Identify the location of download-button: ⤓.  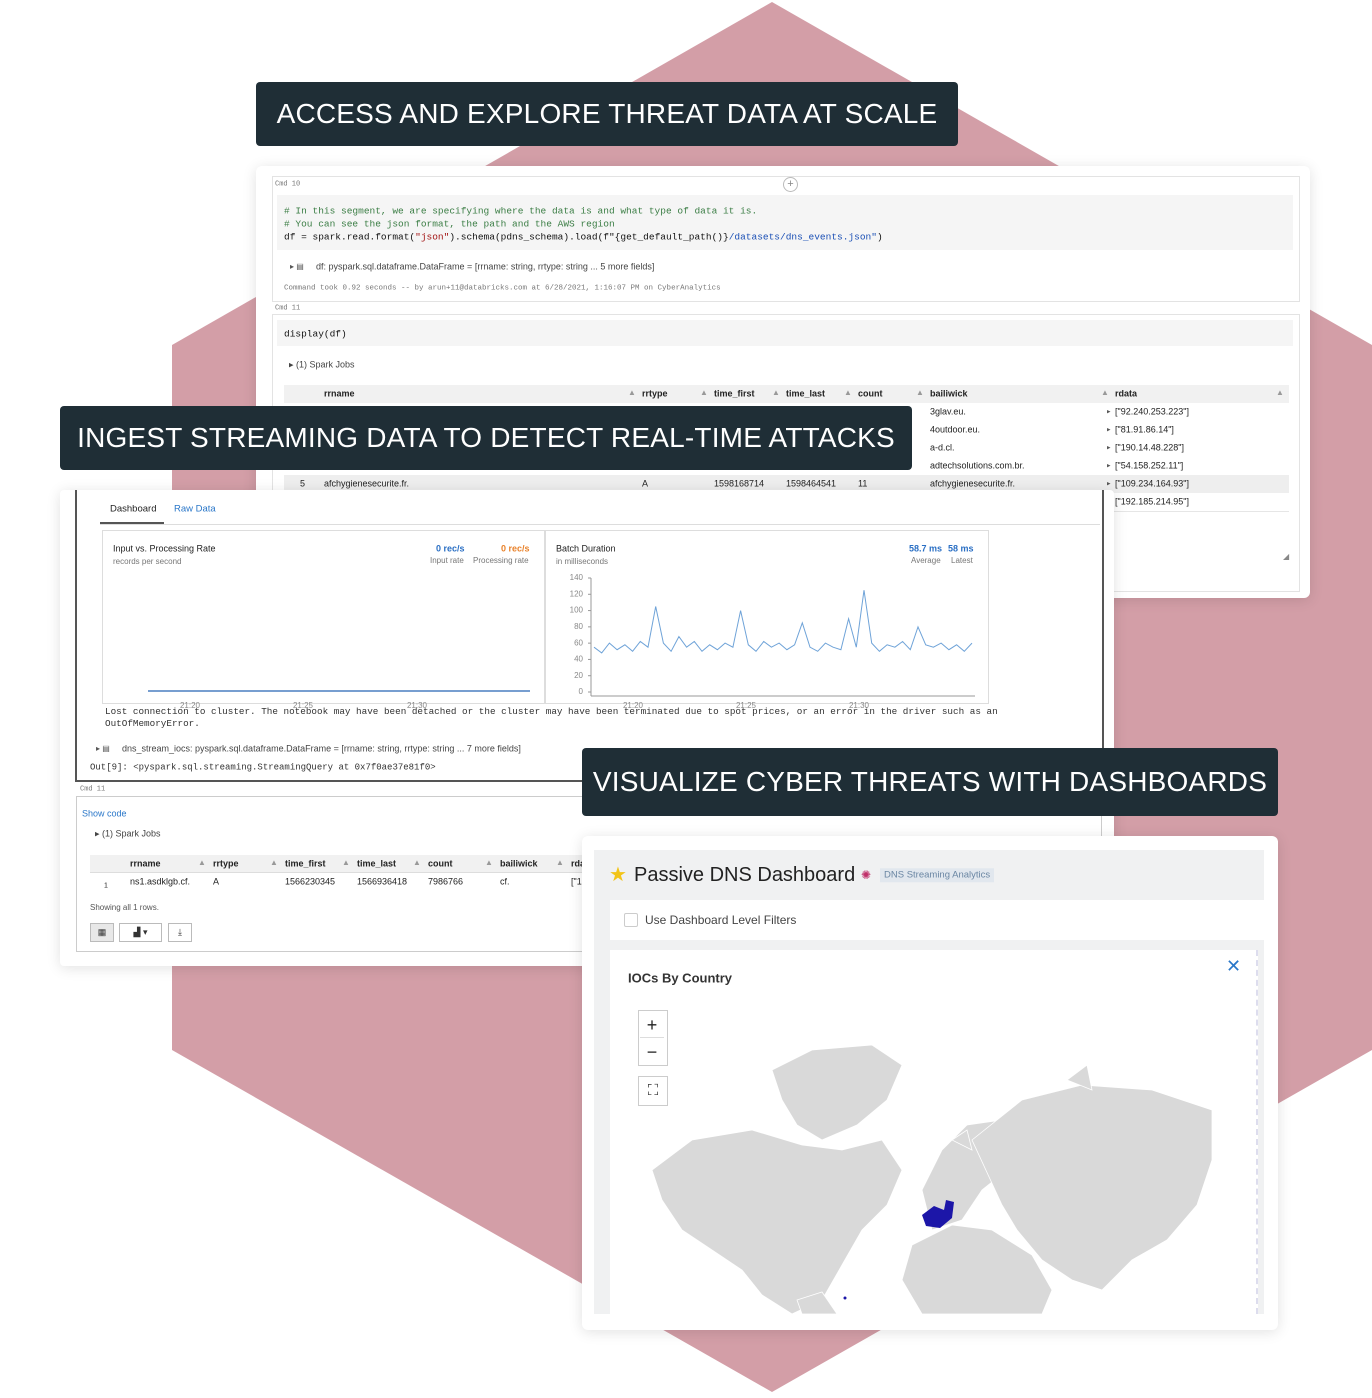
(180, 932).